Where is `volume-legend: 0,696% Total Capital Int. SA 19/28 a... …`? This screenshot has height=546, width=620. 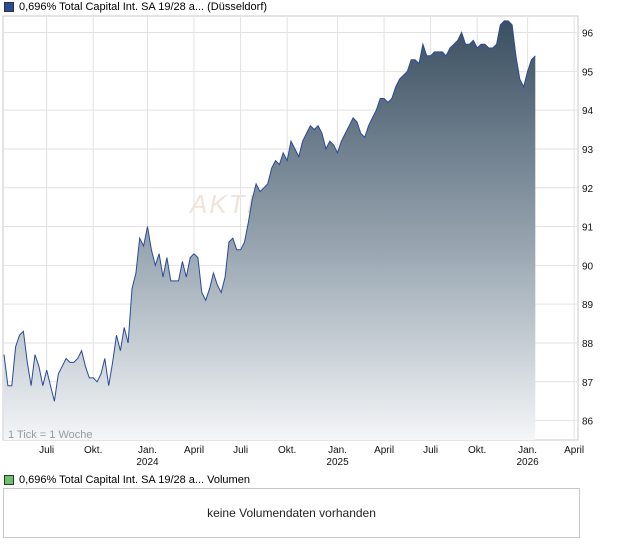
volume-legend: 0,696% Total Capital Int. SA 19/28 a... … is located at coordinates (127, 480).